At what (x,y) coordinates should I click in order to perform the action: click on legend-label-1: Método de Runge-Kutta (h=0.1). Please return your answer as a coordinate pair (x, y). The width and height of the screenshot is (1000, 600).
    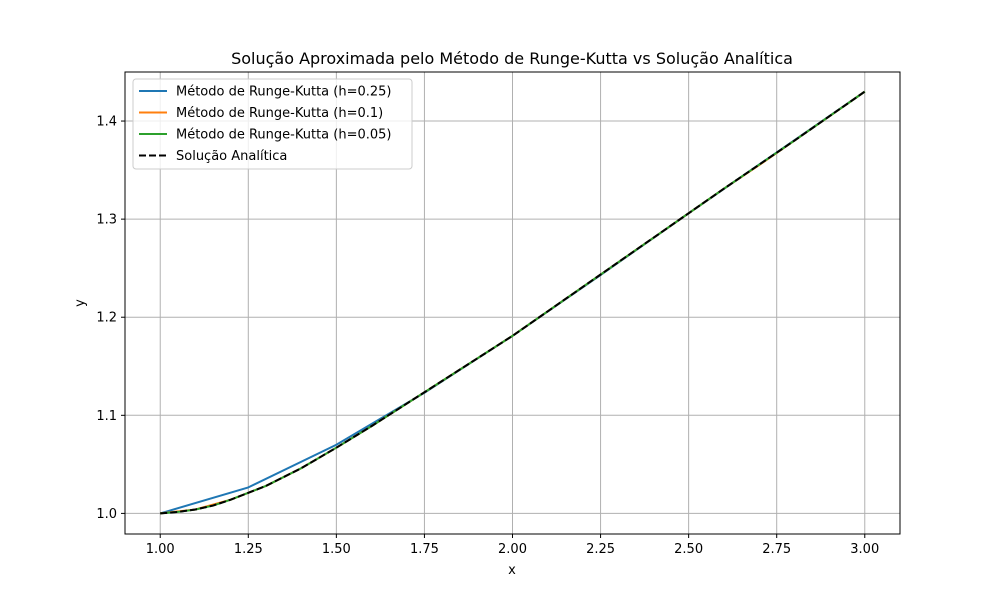
    Looking at the image, I should click on (279, 113).